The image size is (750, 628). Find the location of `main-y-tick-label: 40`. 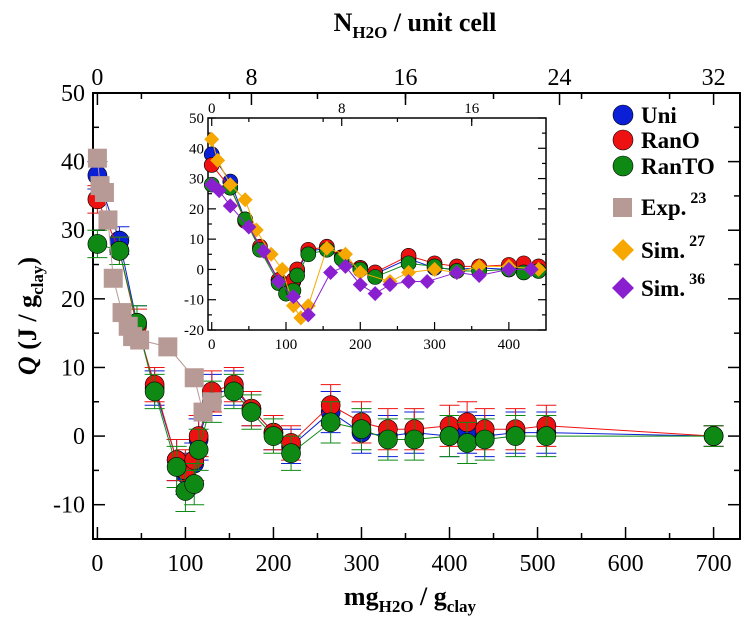

main-y-tick-label: 40 is located at coordinates (73, 163).